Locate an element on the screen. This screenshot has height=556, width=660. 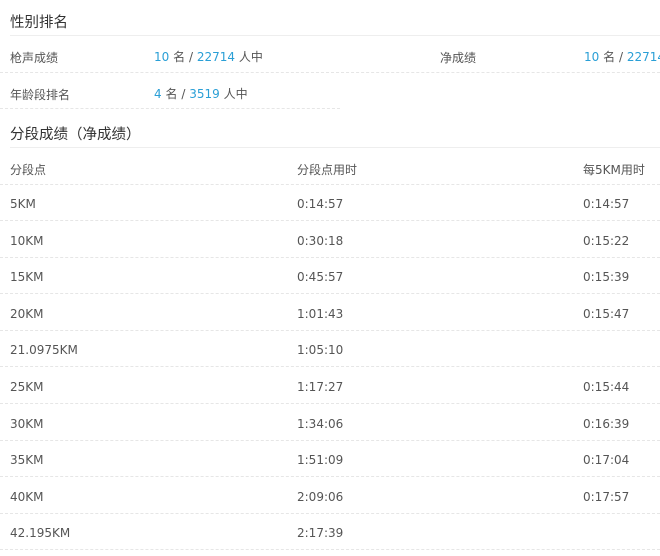
split-point: 20KM is located at coordinates (27, 313).